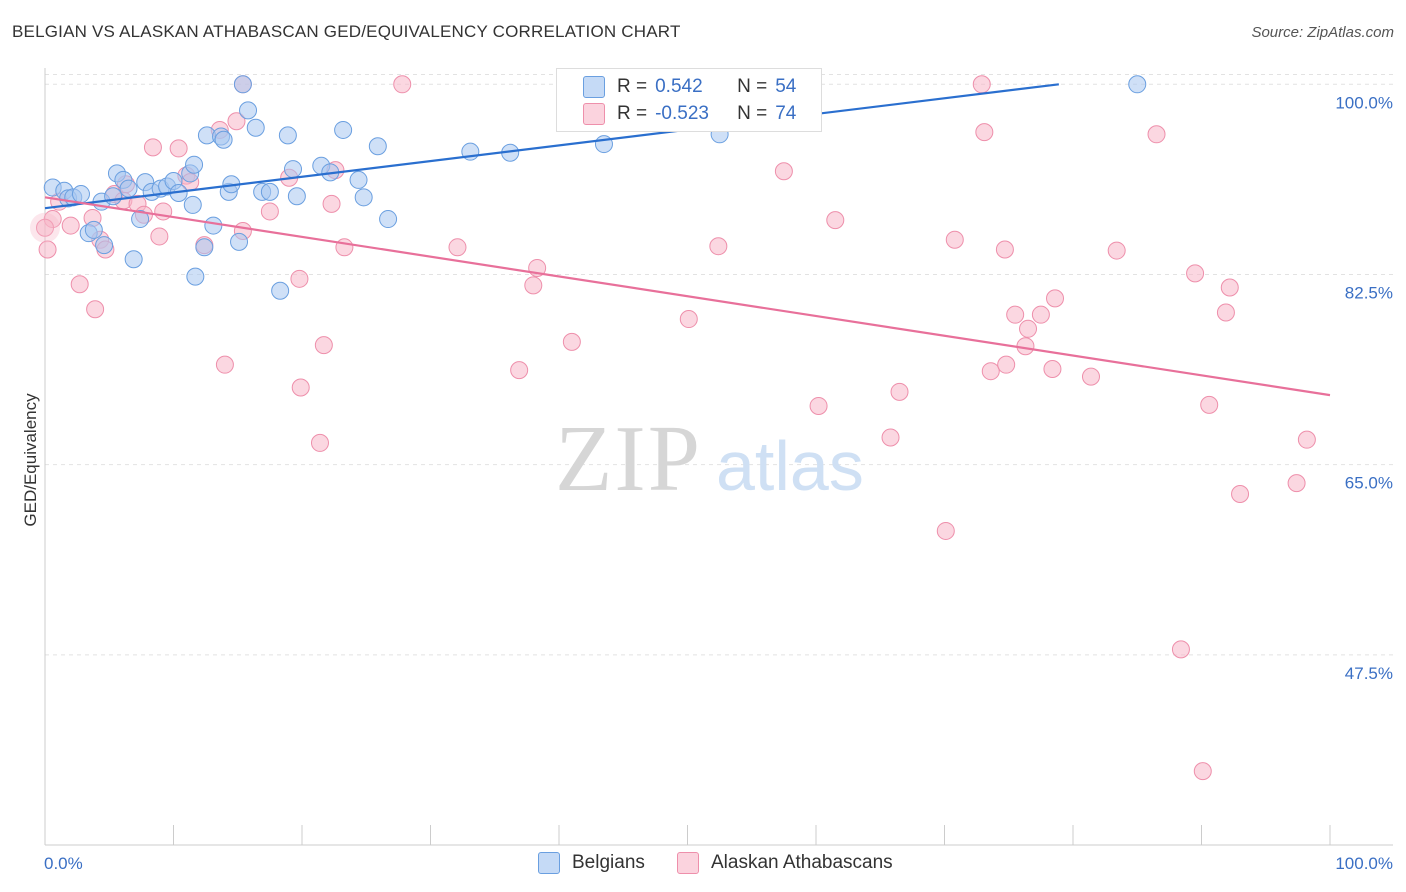 The image size is (1406, 892). What do you see at coordinates (63, 863) in the screenshot?
I see `x-tick-label: 0.0%` at bounding box center [63, 863].